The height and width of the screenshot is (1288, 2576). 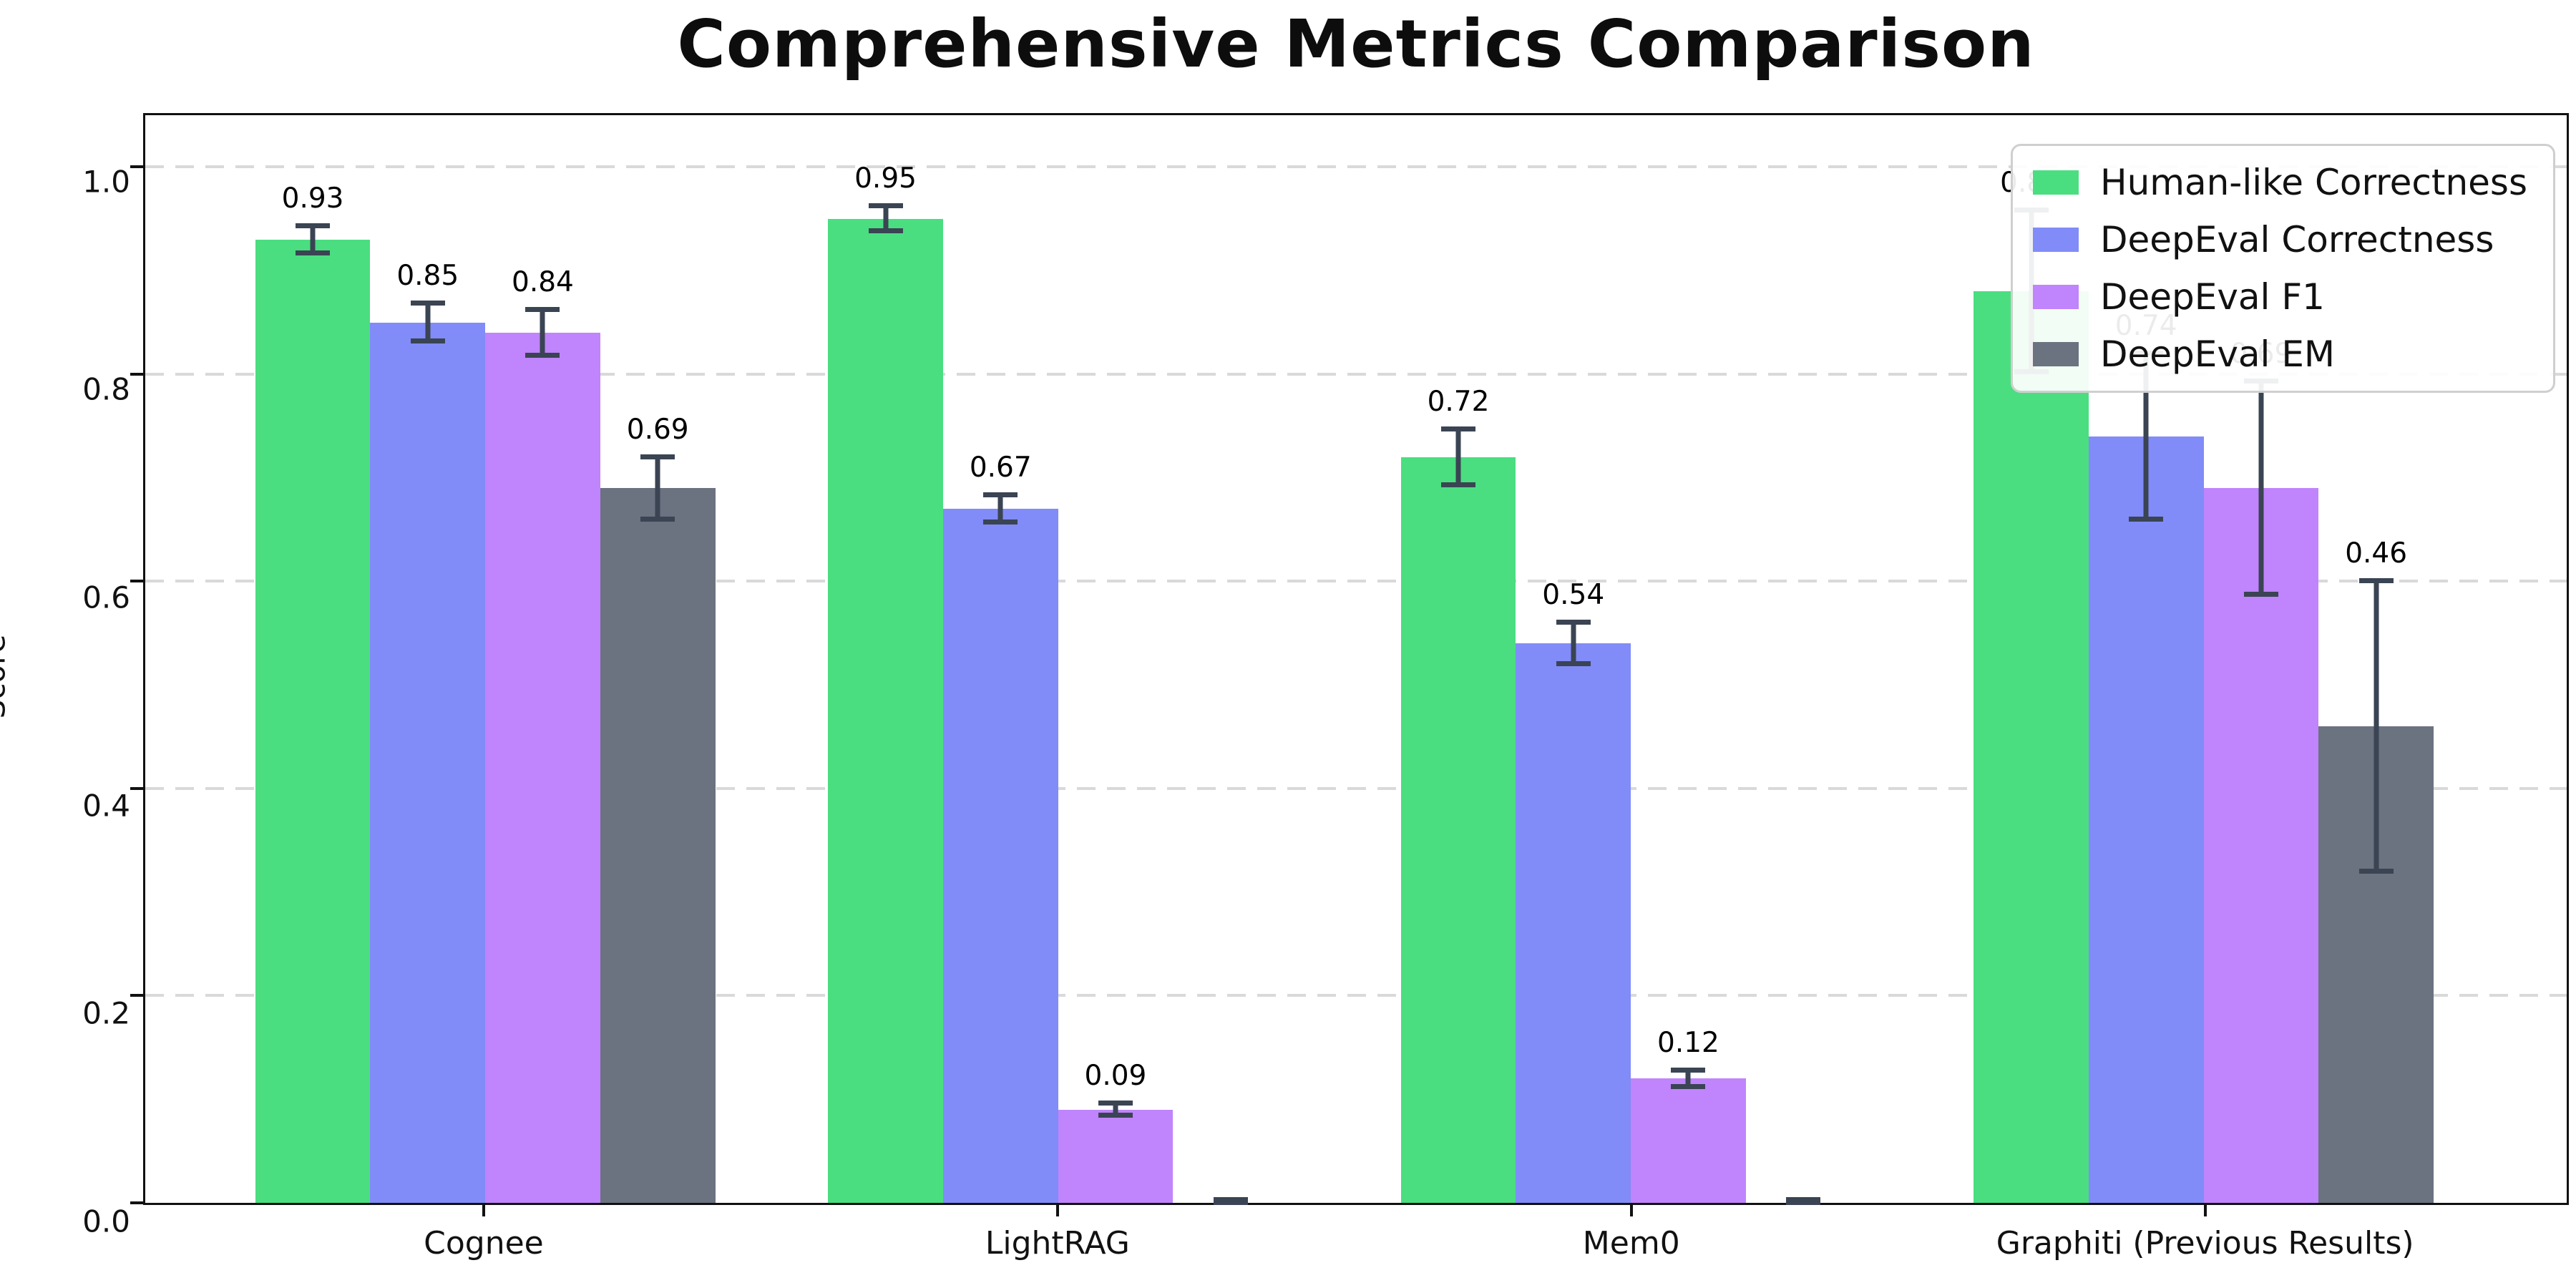 I want to click on error-cap-bottom-deepeval-em-graphiti-previous-results, so click(x=2376, y=871).